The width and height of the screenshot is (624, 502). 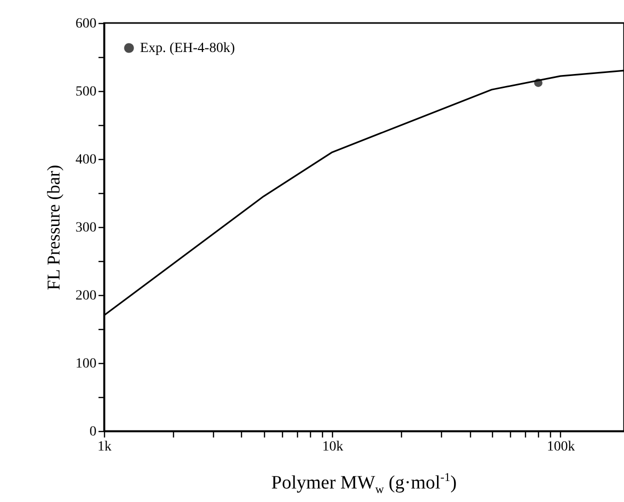 I want to click on y-tick-label: 0, so click(x=93, y=432).